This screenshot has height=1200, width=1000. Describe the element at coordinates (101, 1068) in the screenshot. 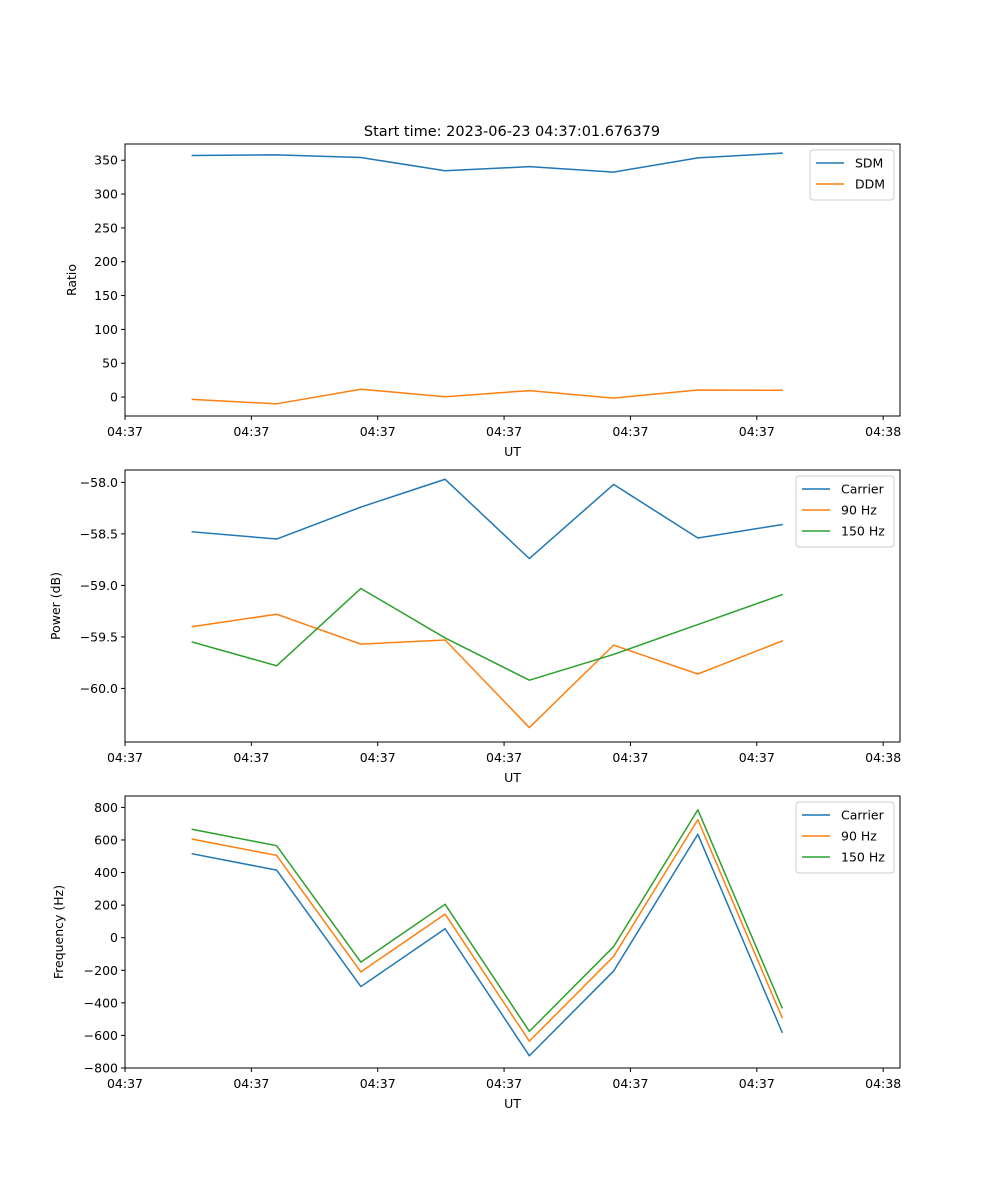

I see `frequency-y-tick-label: −800` at that location.